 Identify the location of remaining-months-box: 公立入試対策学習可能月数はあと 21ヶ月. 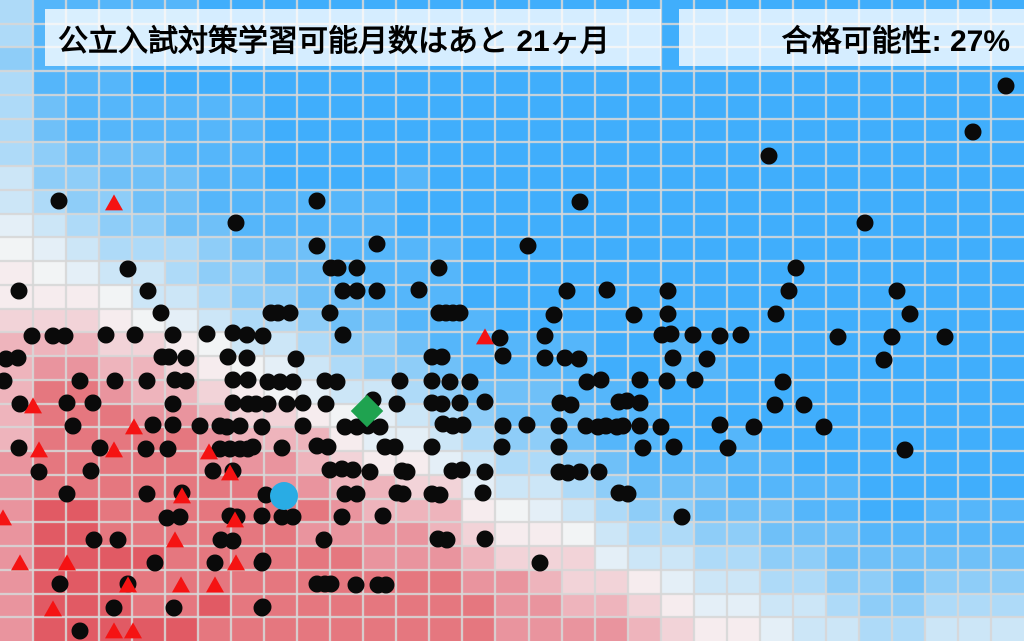
(353, 37).